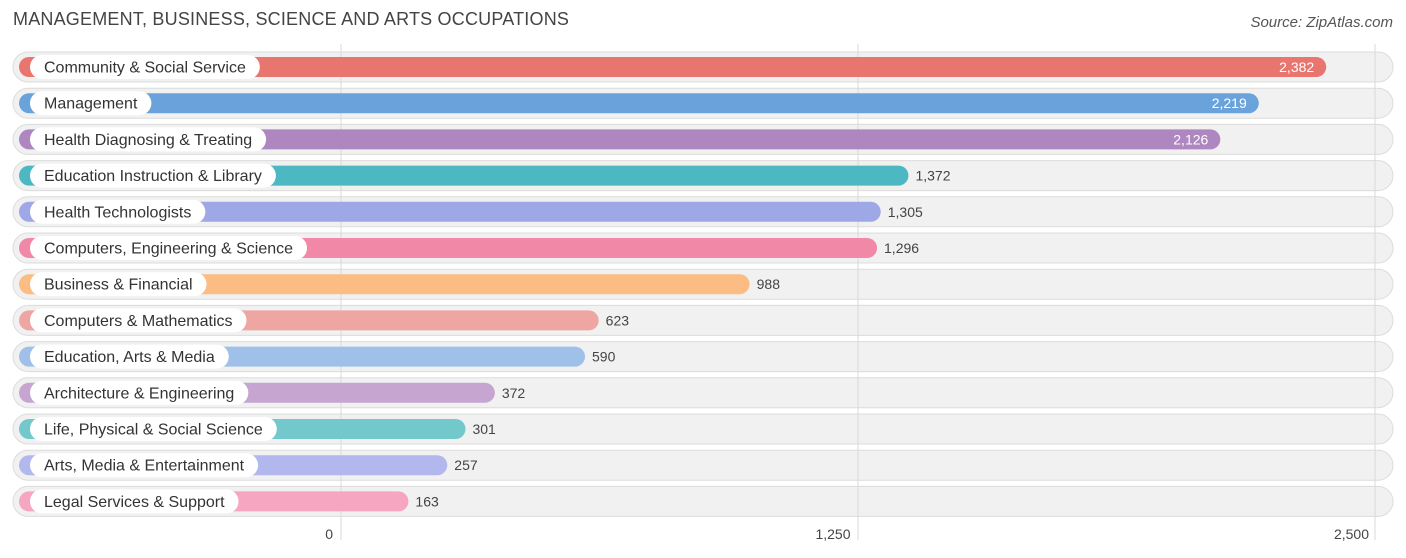  Describe the element at coordinates (832, 534) in the screenshot. I see `tick-label: 1,250` at that location.